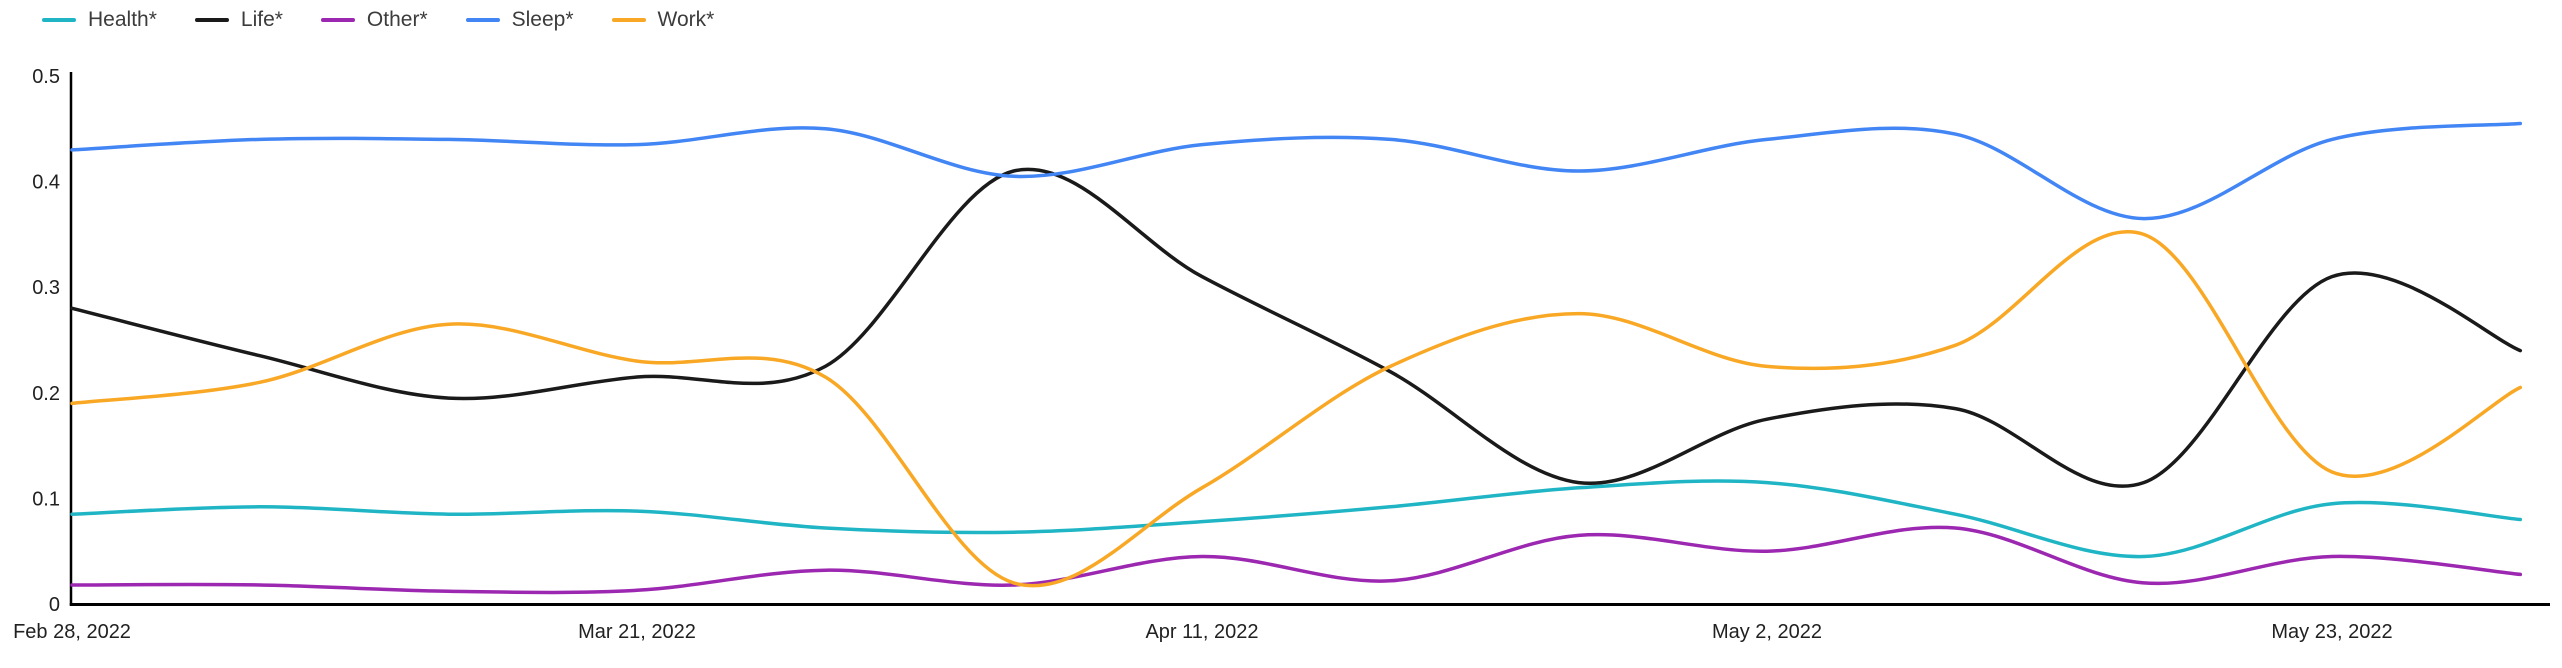 The image size is (2562, 668). Describe the element at coordinates (337, 20) in the screenshot. I see `other-line-swatch-icon` at that location.